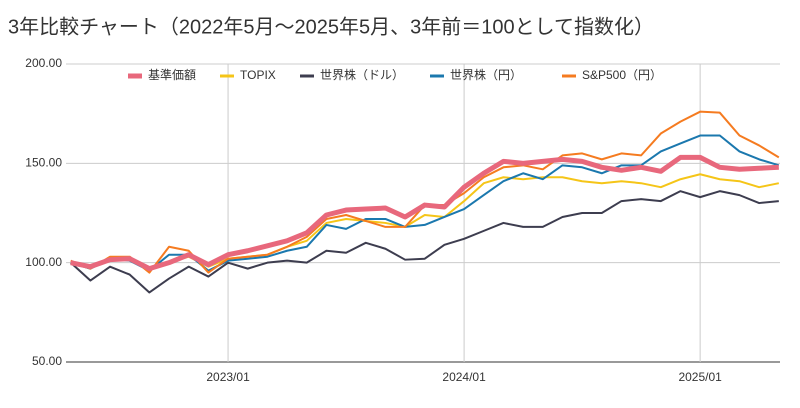 The width and height of the screenshot is (800, 408). What do you see at coordinates (47, 361) in the screenshot?
I see `y-tick-label: 50.00` at bounding box center [47, 361].